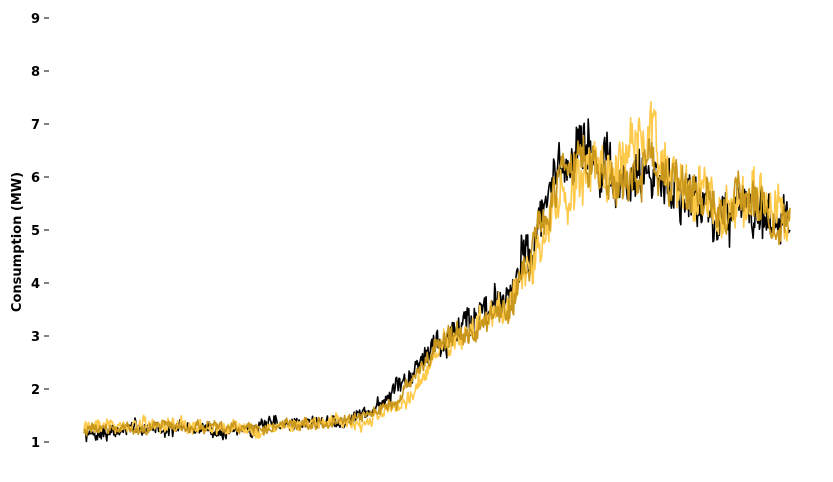  What do you see at coordinates (35, 443) in the screenshot?
I see `y-tick-label: 1` at bounding box center [35, 443].